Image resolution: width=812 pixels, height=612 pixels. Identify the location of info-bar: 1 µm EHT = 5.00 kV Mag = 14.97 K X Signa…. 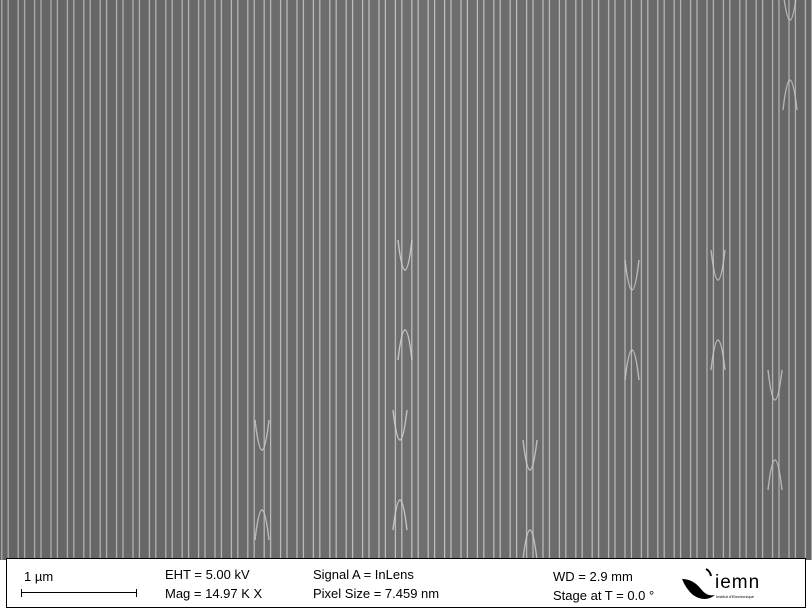
(406, 583).